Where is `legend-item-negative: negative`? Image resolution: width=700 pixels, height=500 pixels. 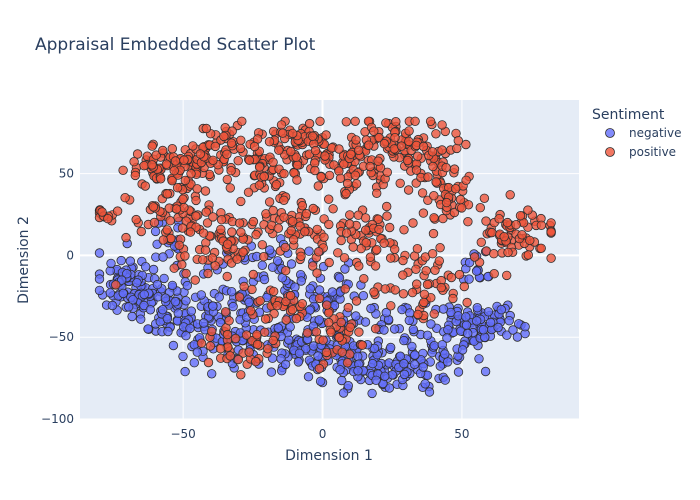
legend-item-negative: negative is located at coordinates (643, 133).